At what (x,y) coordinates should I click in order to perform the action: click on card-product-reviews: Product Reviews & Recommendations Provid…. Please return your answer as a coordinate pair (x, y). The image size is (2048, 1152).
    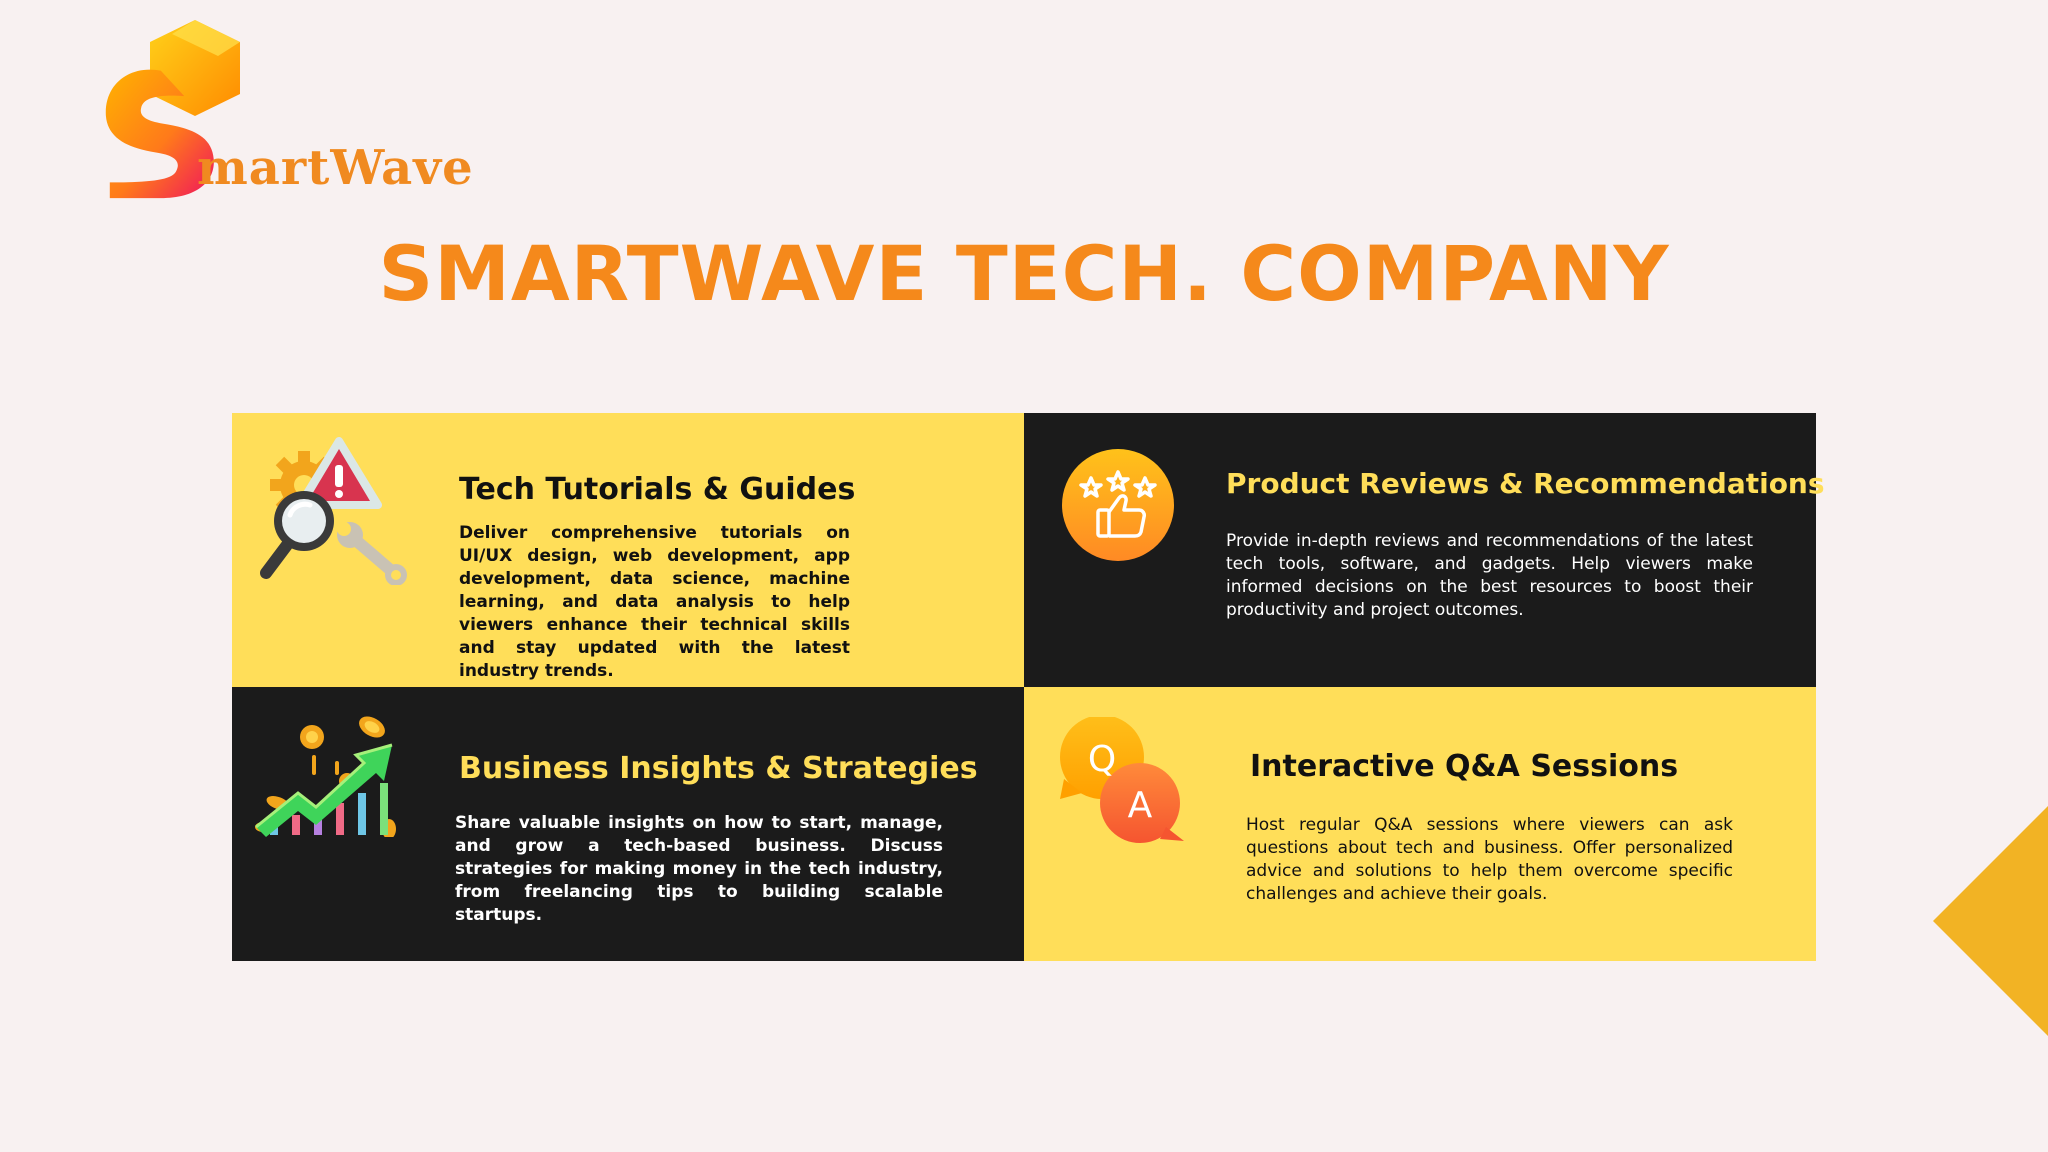
    Looking at the image, I should click on (1424, 550).